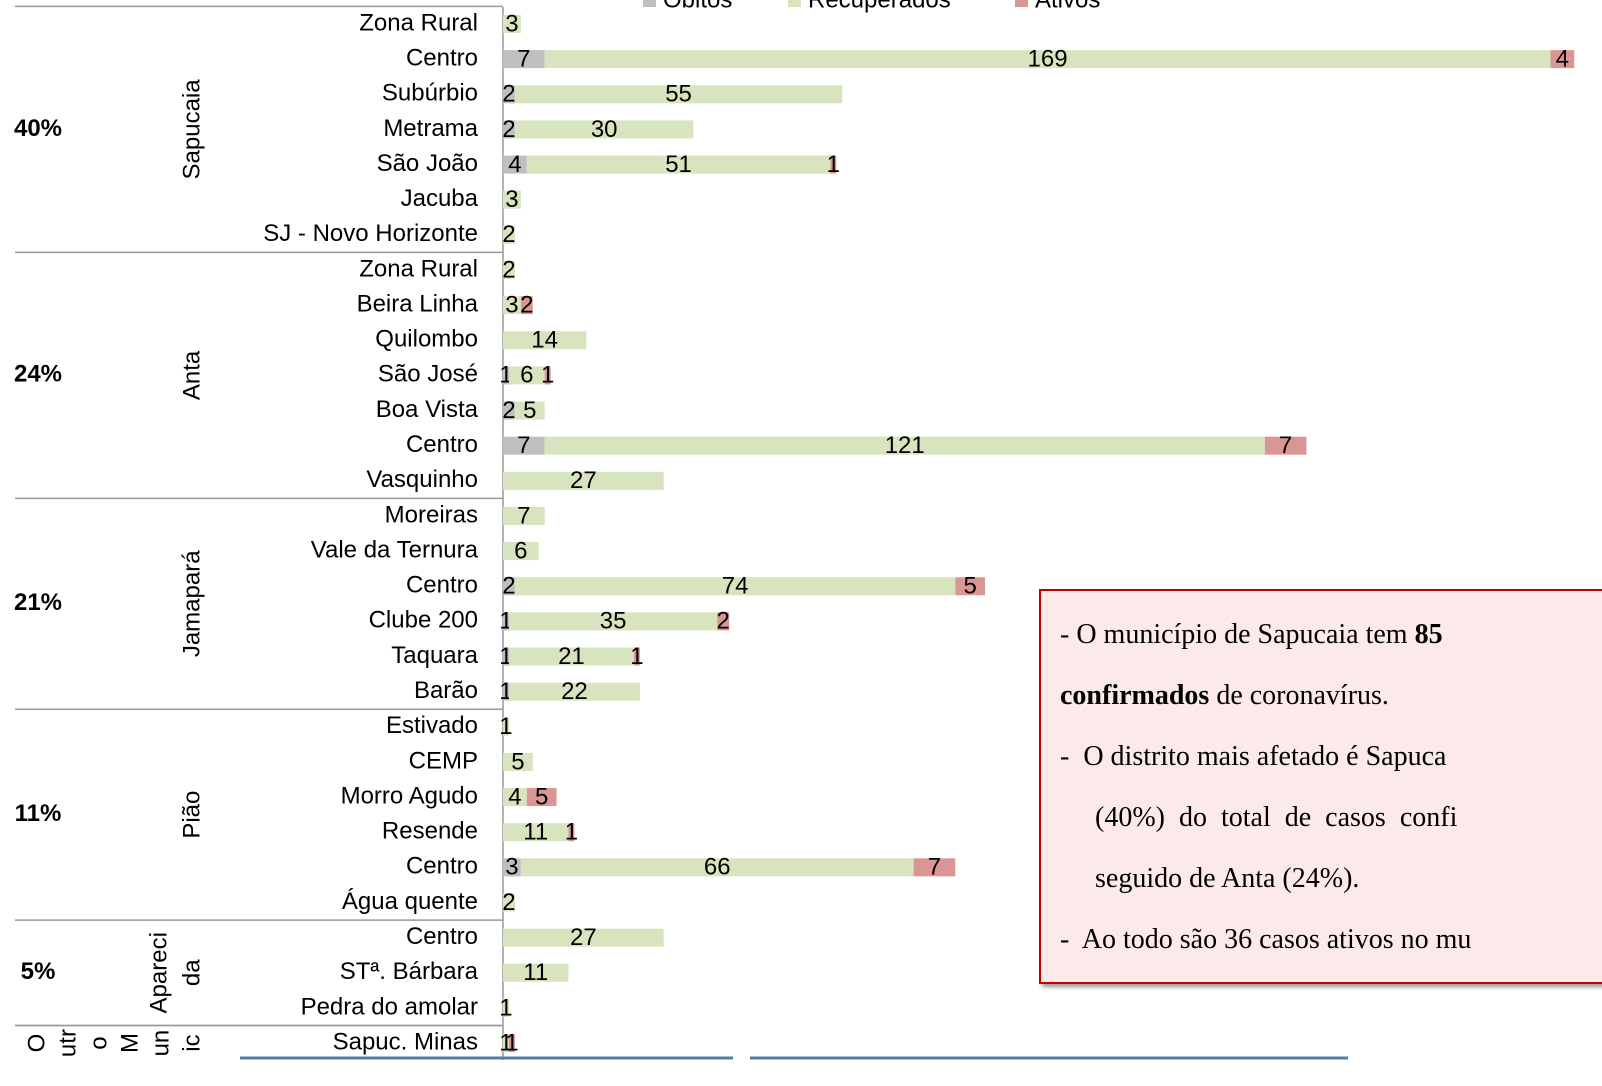 The image size is (1602, 1086). Describe the element at coordinates (389, 1006) in the screenshot. I see `category-label: Pedra do amolar` at that location.